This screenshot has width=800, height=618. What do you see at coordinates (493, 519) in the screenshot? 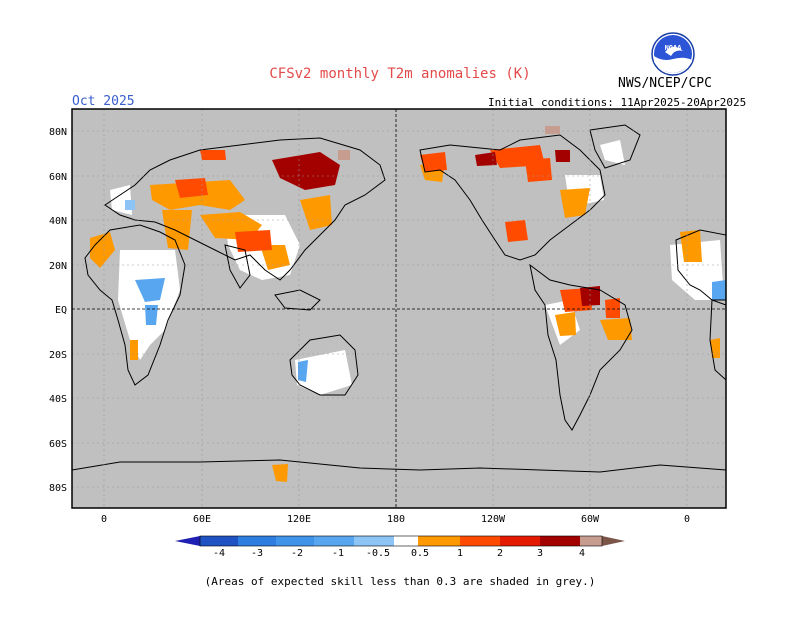
I see `lon-label: 120W` at bounding box center [493, 519].